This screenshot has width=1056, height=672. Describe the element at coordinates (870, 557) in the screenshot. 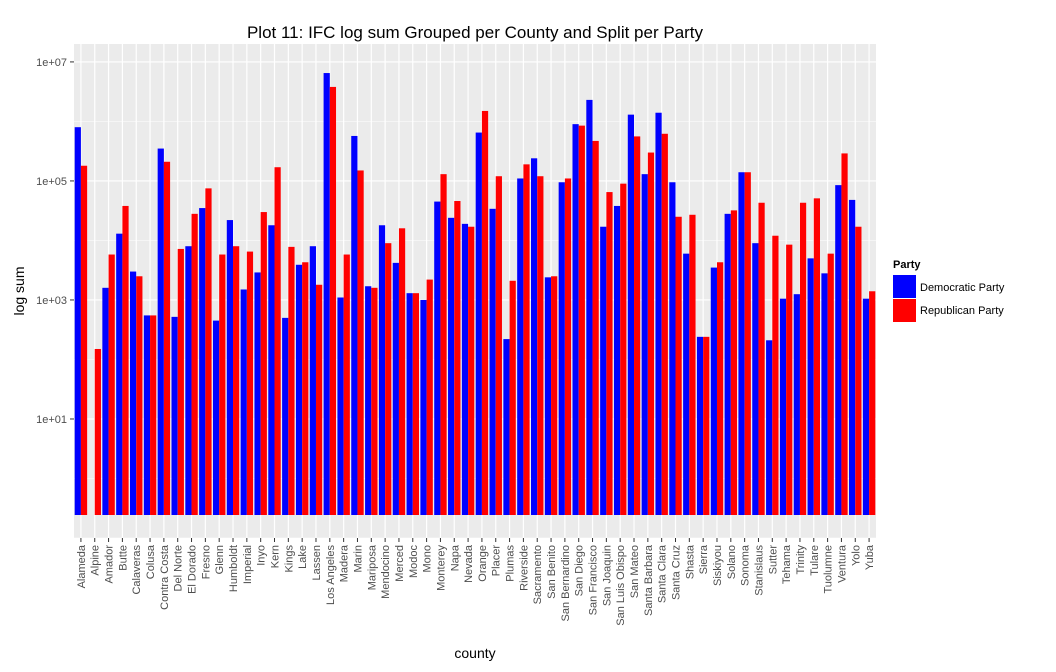

I see `x-tick-label: Yuba` at that location.